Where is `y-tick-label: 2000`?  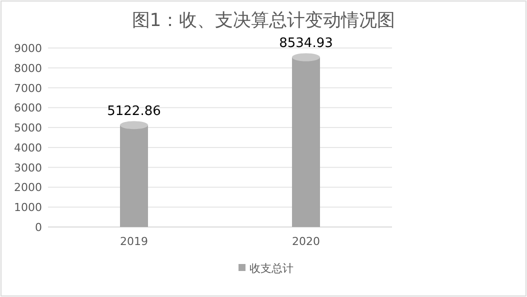 y-tick-label: 2000 is located at coordinates (28, 187).